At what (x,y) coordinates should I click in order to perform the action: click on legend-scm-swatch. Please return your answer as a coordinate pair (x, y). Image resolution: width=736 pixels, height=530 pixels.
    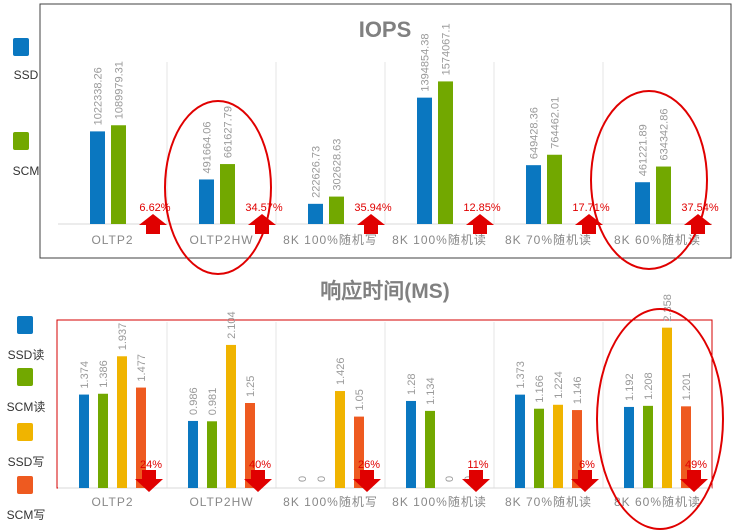
    Looking at the image, I should click on (21, 141).